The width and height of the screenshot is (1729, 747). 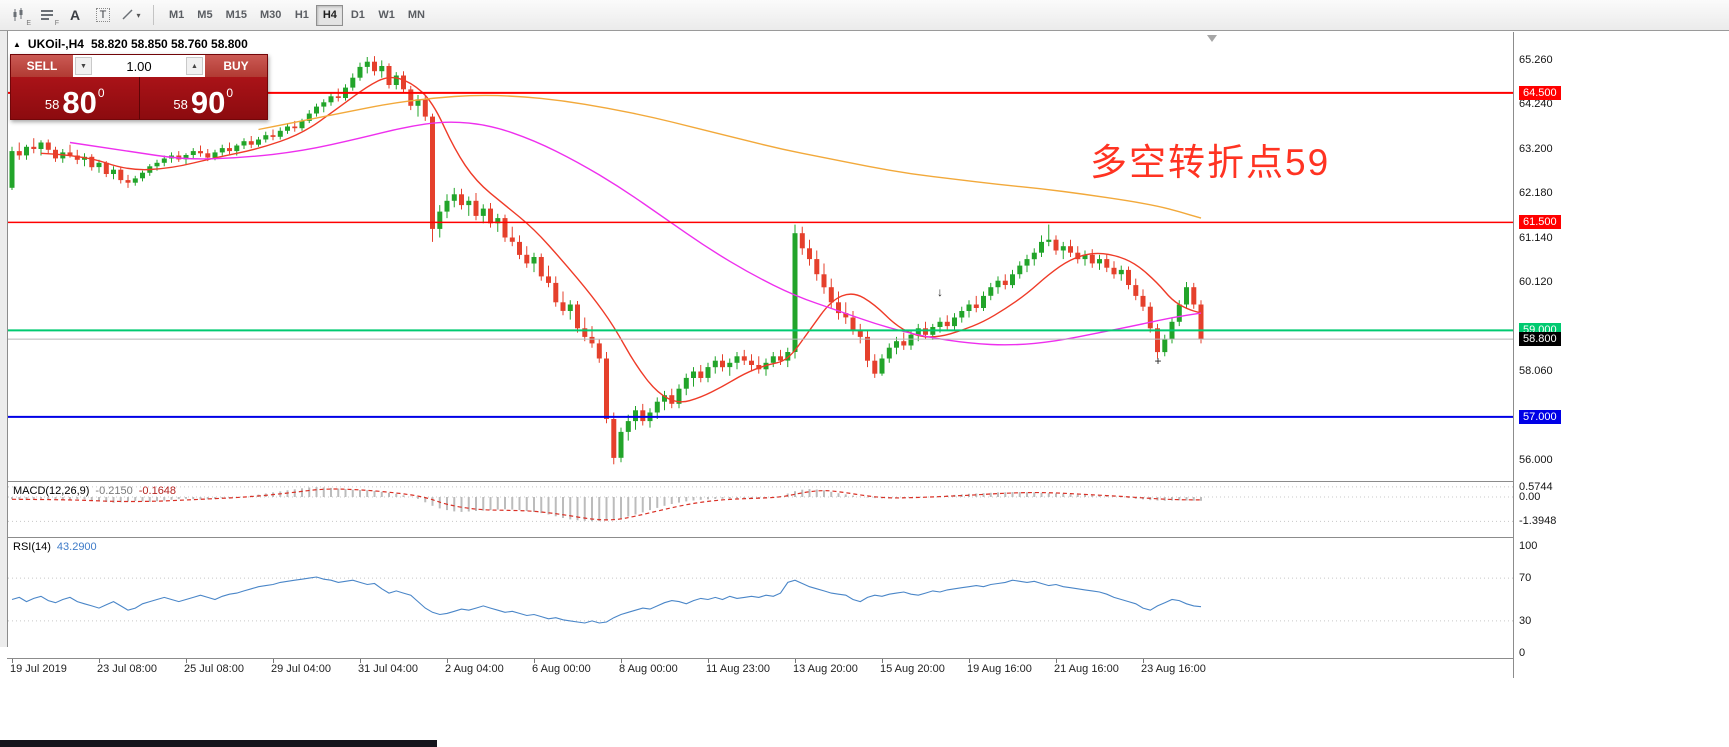 I want to click on time-axis-label: 23 Jul 08:00, so click(x=127, y=669).